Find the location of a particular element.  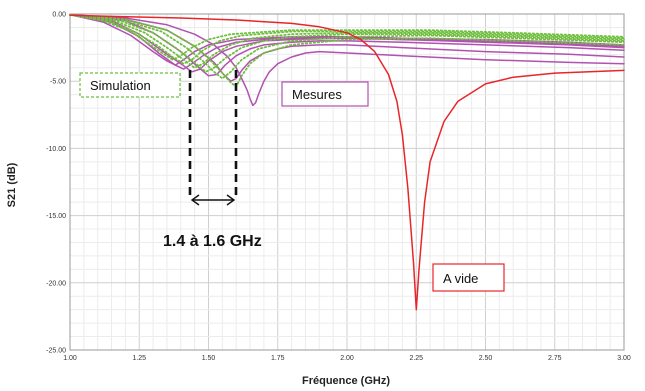

x-tick-label: 3.00 is located at coordinates (624, 358).